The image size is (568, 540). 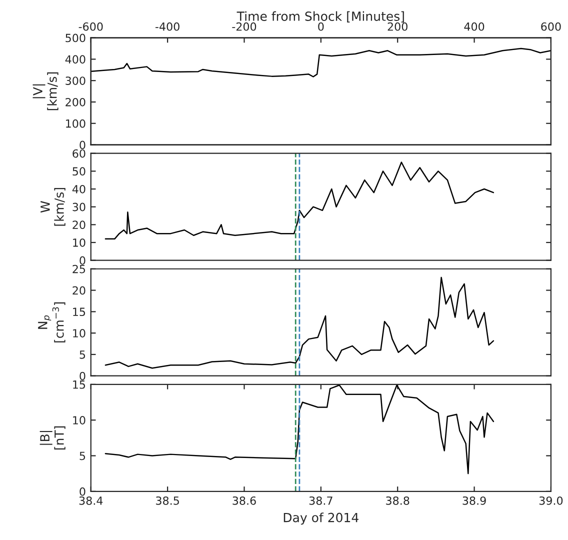 What do you see at coordinates (398, 26) in the screenshot?
I see `x2-tick-label: 200` at bounding box center [398, 26].